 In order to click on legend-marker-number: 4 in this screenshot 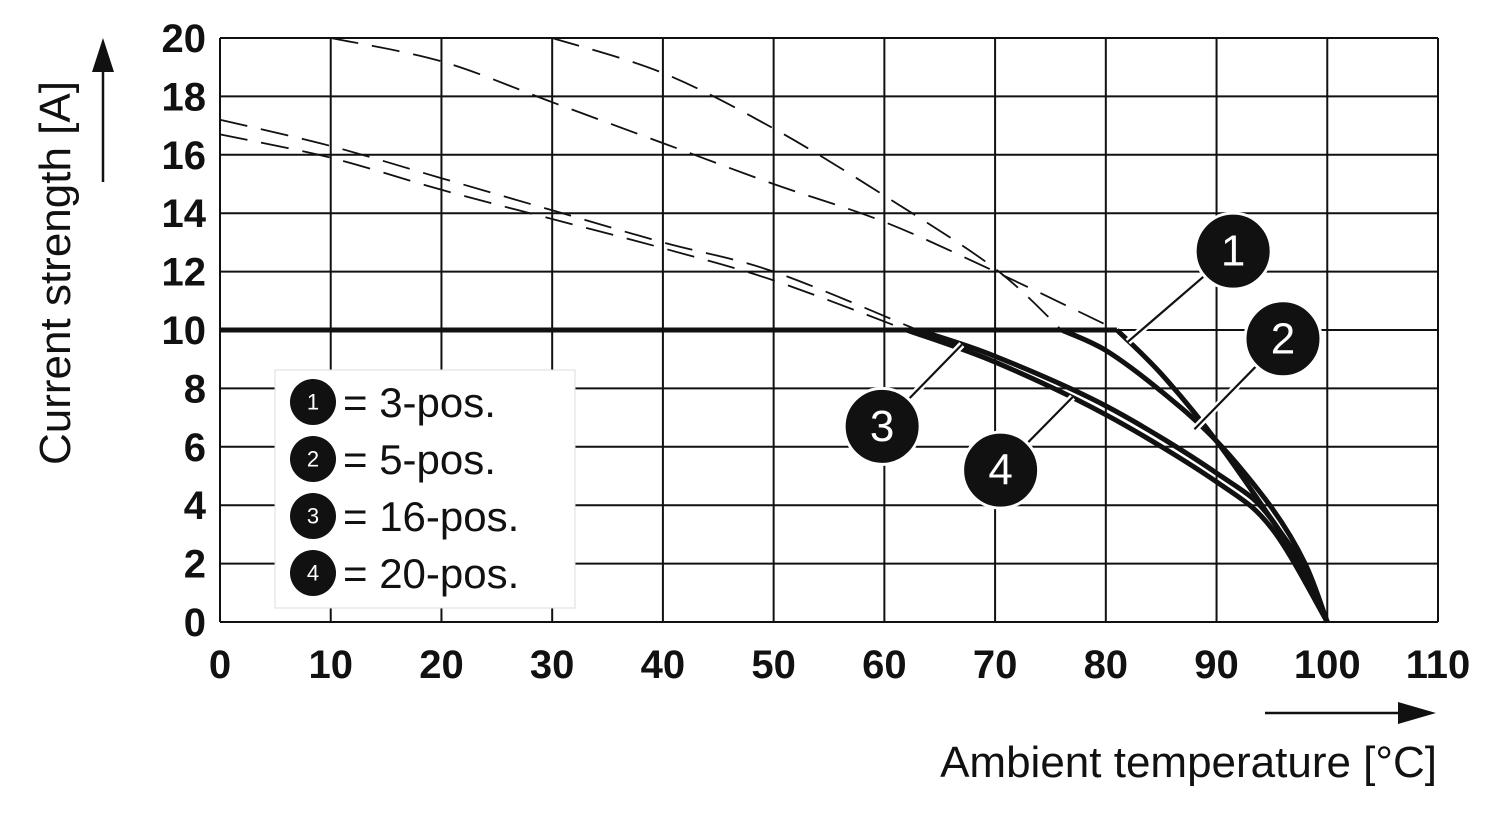, I will do `click(313, 573)`.